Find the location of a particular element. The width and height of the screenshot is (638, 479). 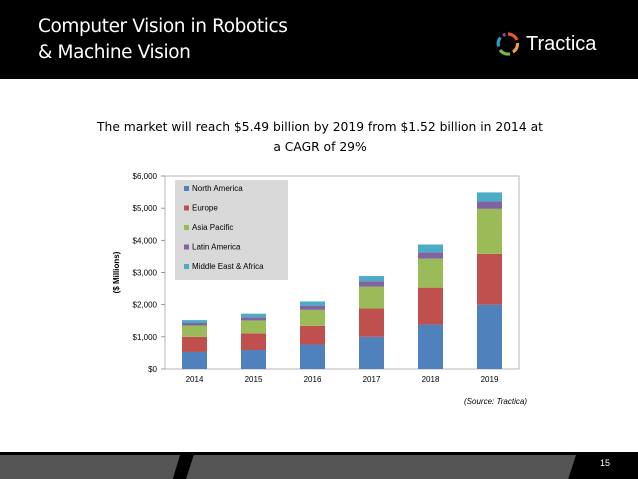

source-note: (Source: Tractica) is located at coordinates (495, 401).